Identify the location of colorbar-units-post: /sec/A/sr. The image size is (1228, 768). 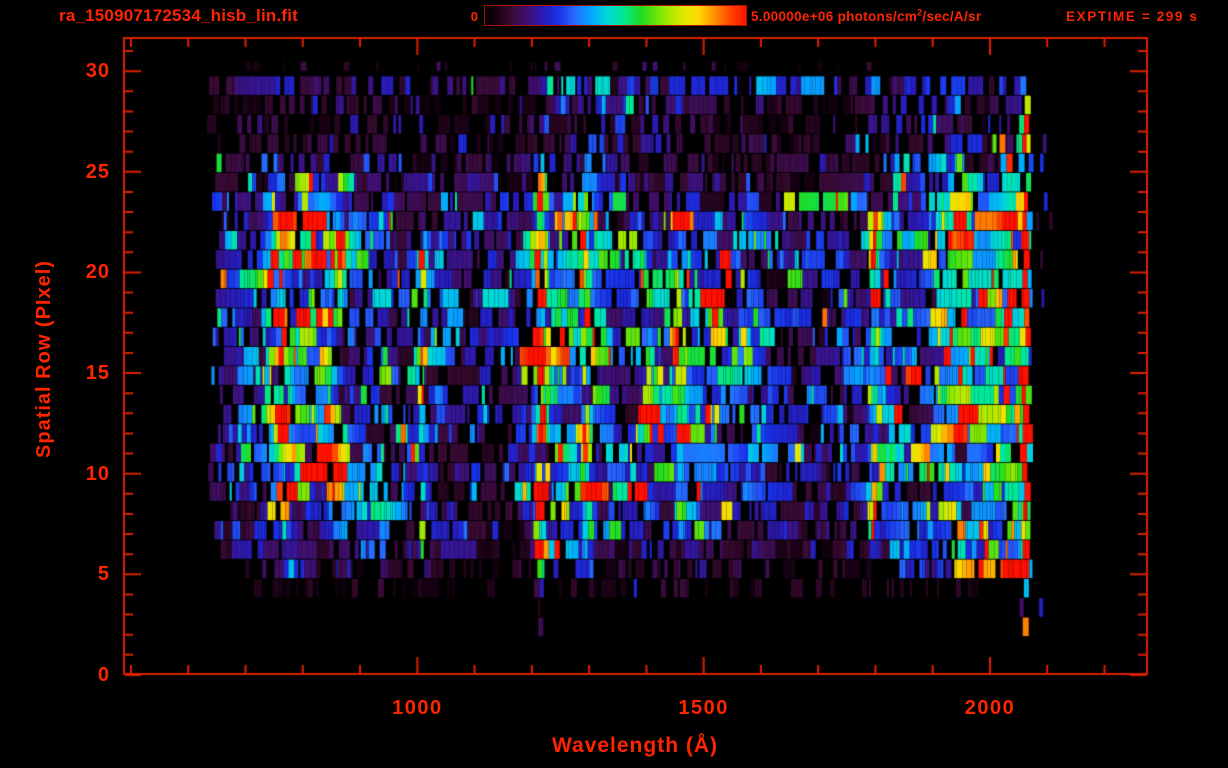
(952, 16).